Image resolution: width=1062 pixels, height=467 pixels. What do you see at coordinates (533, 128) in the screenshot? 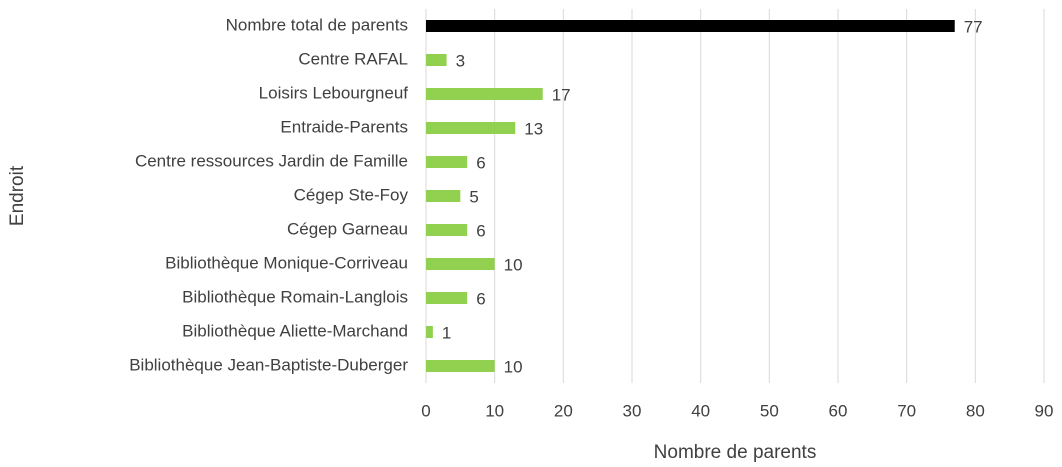
I see `data-label: 13` at bounding box center [533, 128].